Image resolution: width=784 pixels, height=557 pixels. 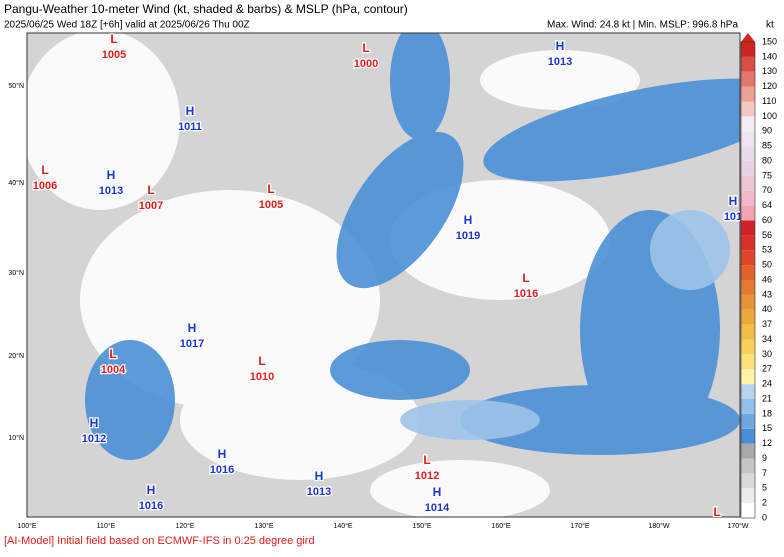 I want to click on lat-label: 50°N, so click(x=16, y=86).